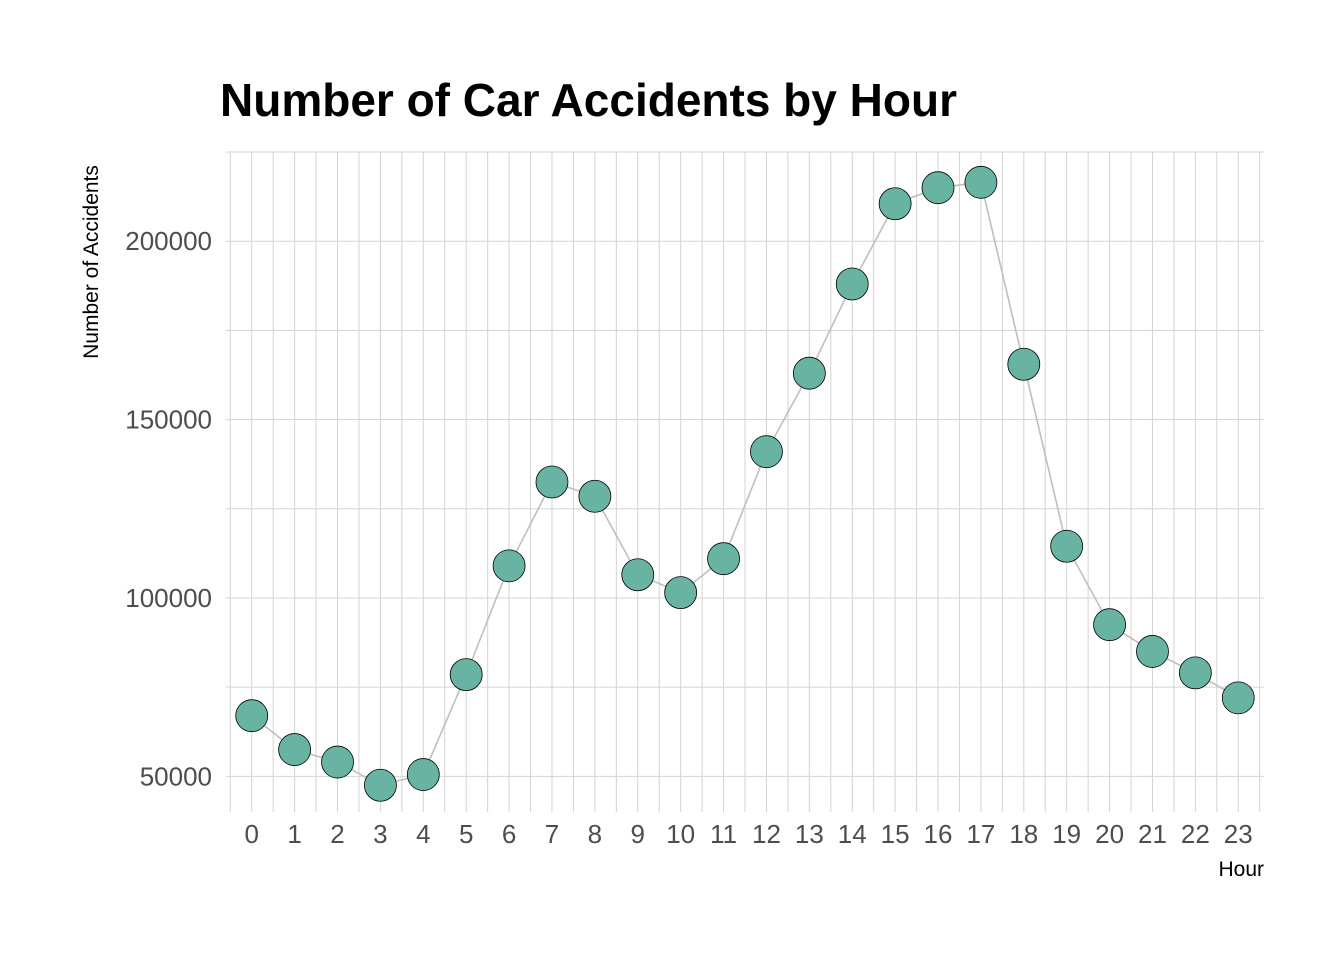 Image resolution: width=1344 pixels, height=960 pixels. What do you see at coordinates (749, 834) in the screenshot?
I see `x-axis-tick-labels: 0 1 2 3 4 5 6 7 8 9 10 11 12 13 14 15 16 17 18 19 20 21 22 23` at bounding box center [749, 834].